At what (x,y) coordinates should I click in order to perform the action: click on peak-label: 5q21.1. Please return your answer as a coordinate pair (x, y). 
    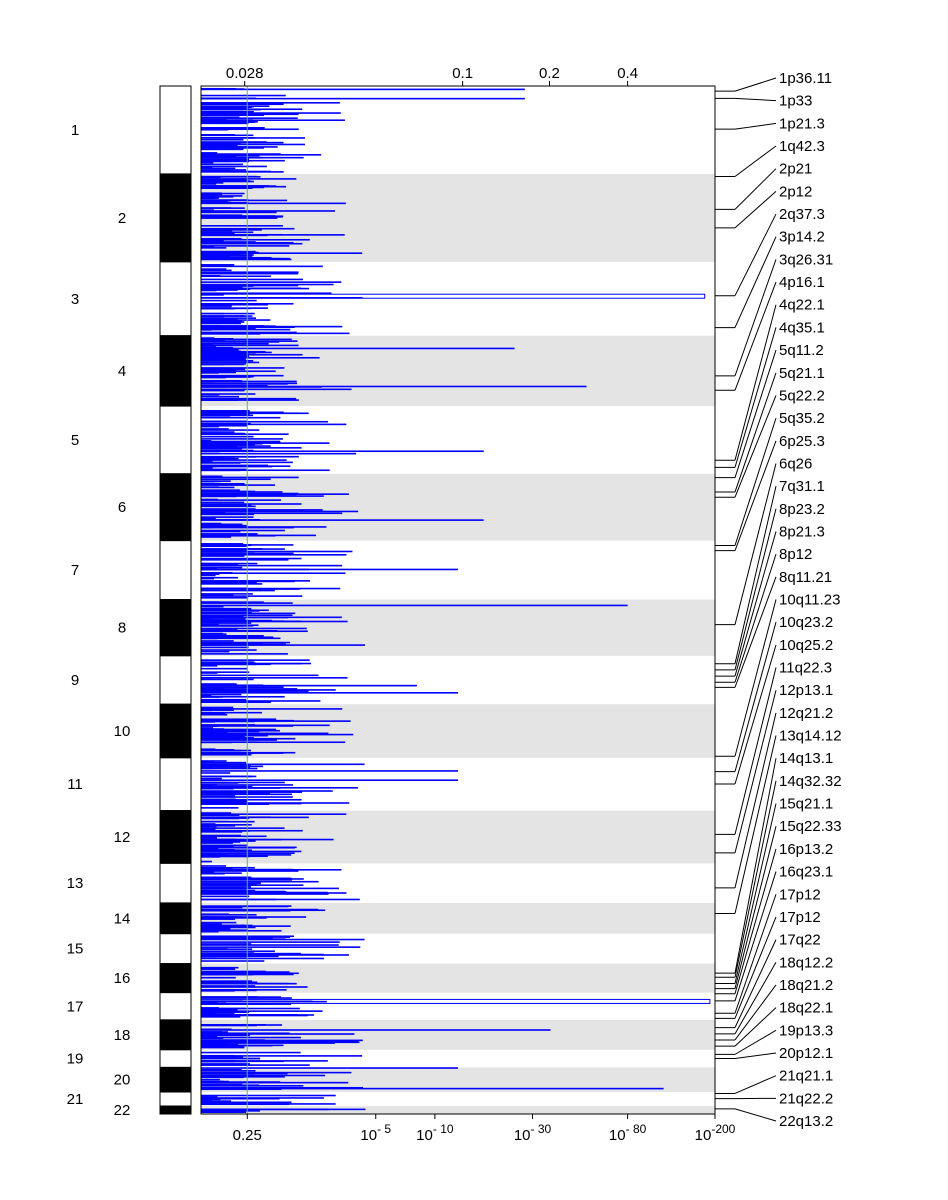
    Looking at the image, I should click on (802, 373).